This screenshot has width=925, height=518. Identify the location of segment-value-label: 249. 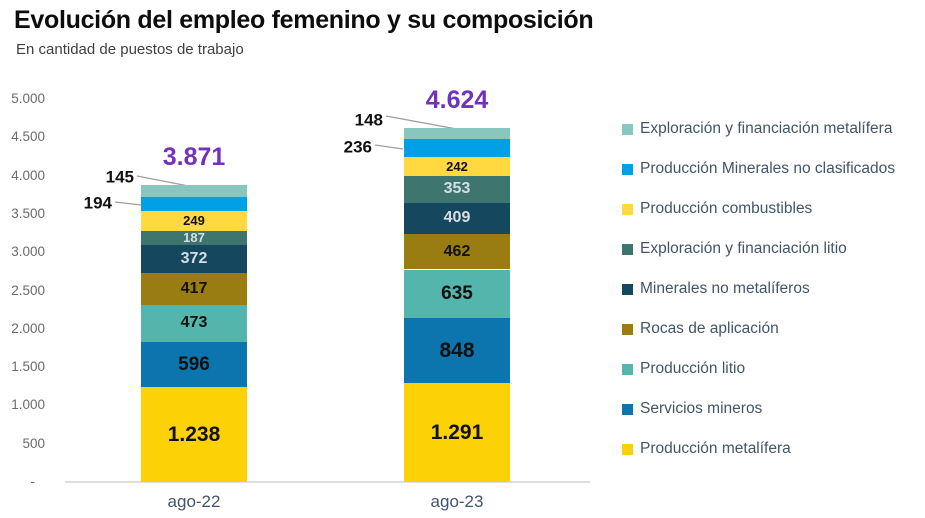
(194, 221).